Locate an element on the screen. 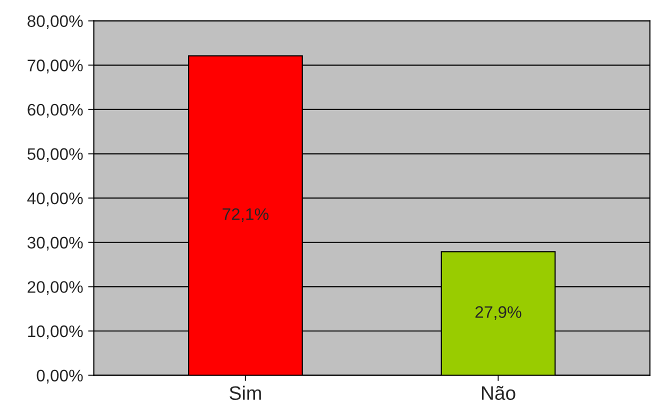 This screenshot has width=670, height=417. y-tick-label: 40,00% is located at coordinates (55, 199).